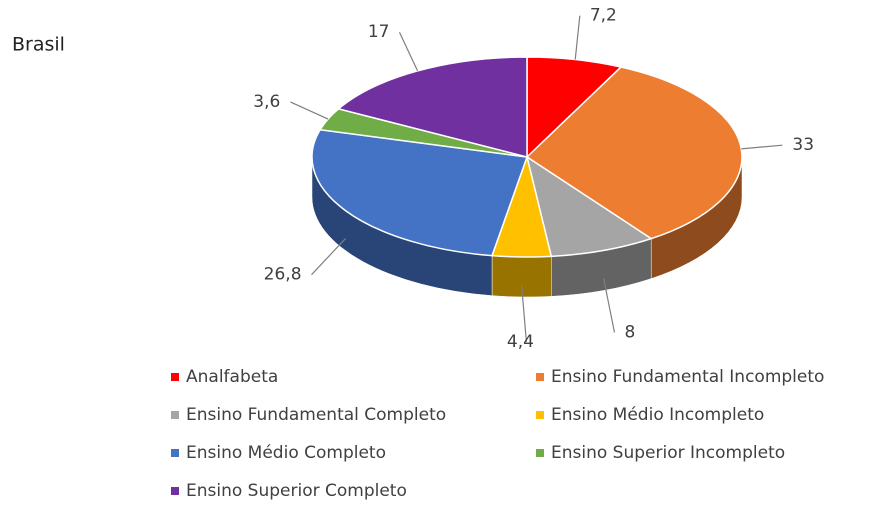 The image size is (896, 516). Describe the element at coordinates (296, 491) in the screenshot. I see `legend-label: Ensino Superior Completo` at that location.